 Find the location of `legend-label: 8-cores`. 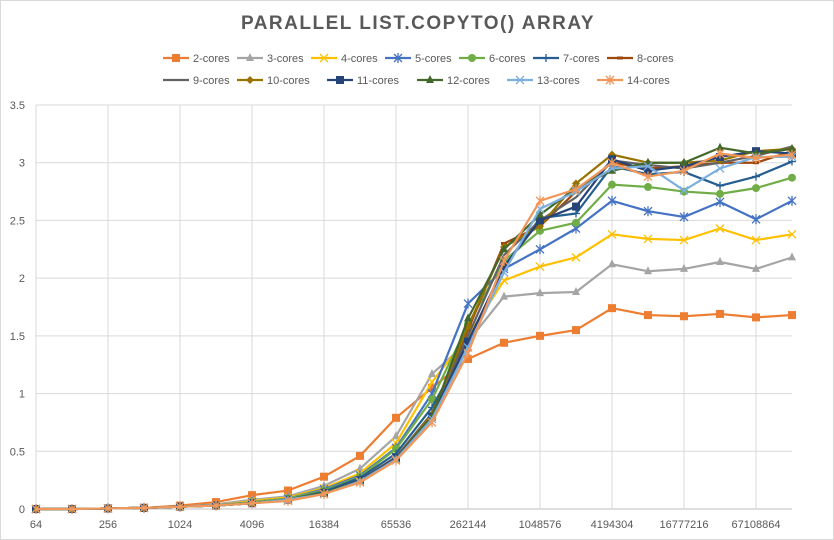

legend-label: 8-cores is located at coordinates (655, 59).